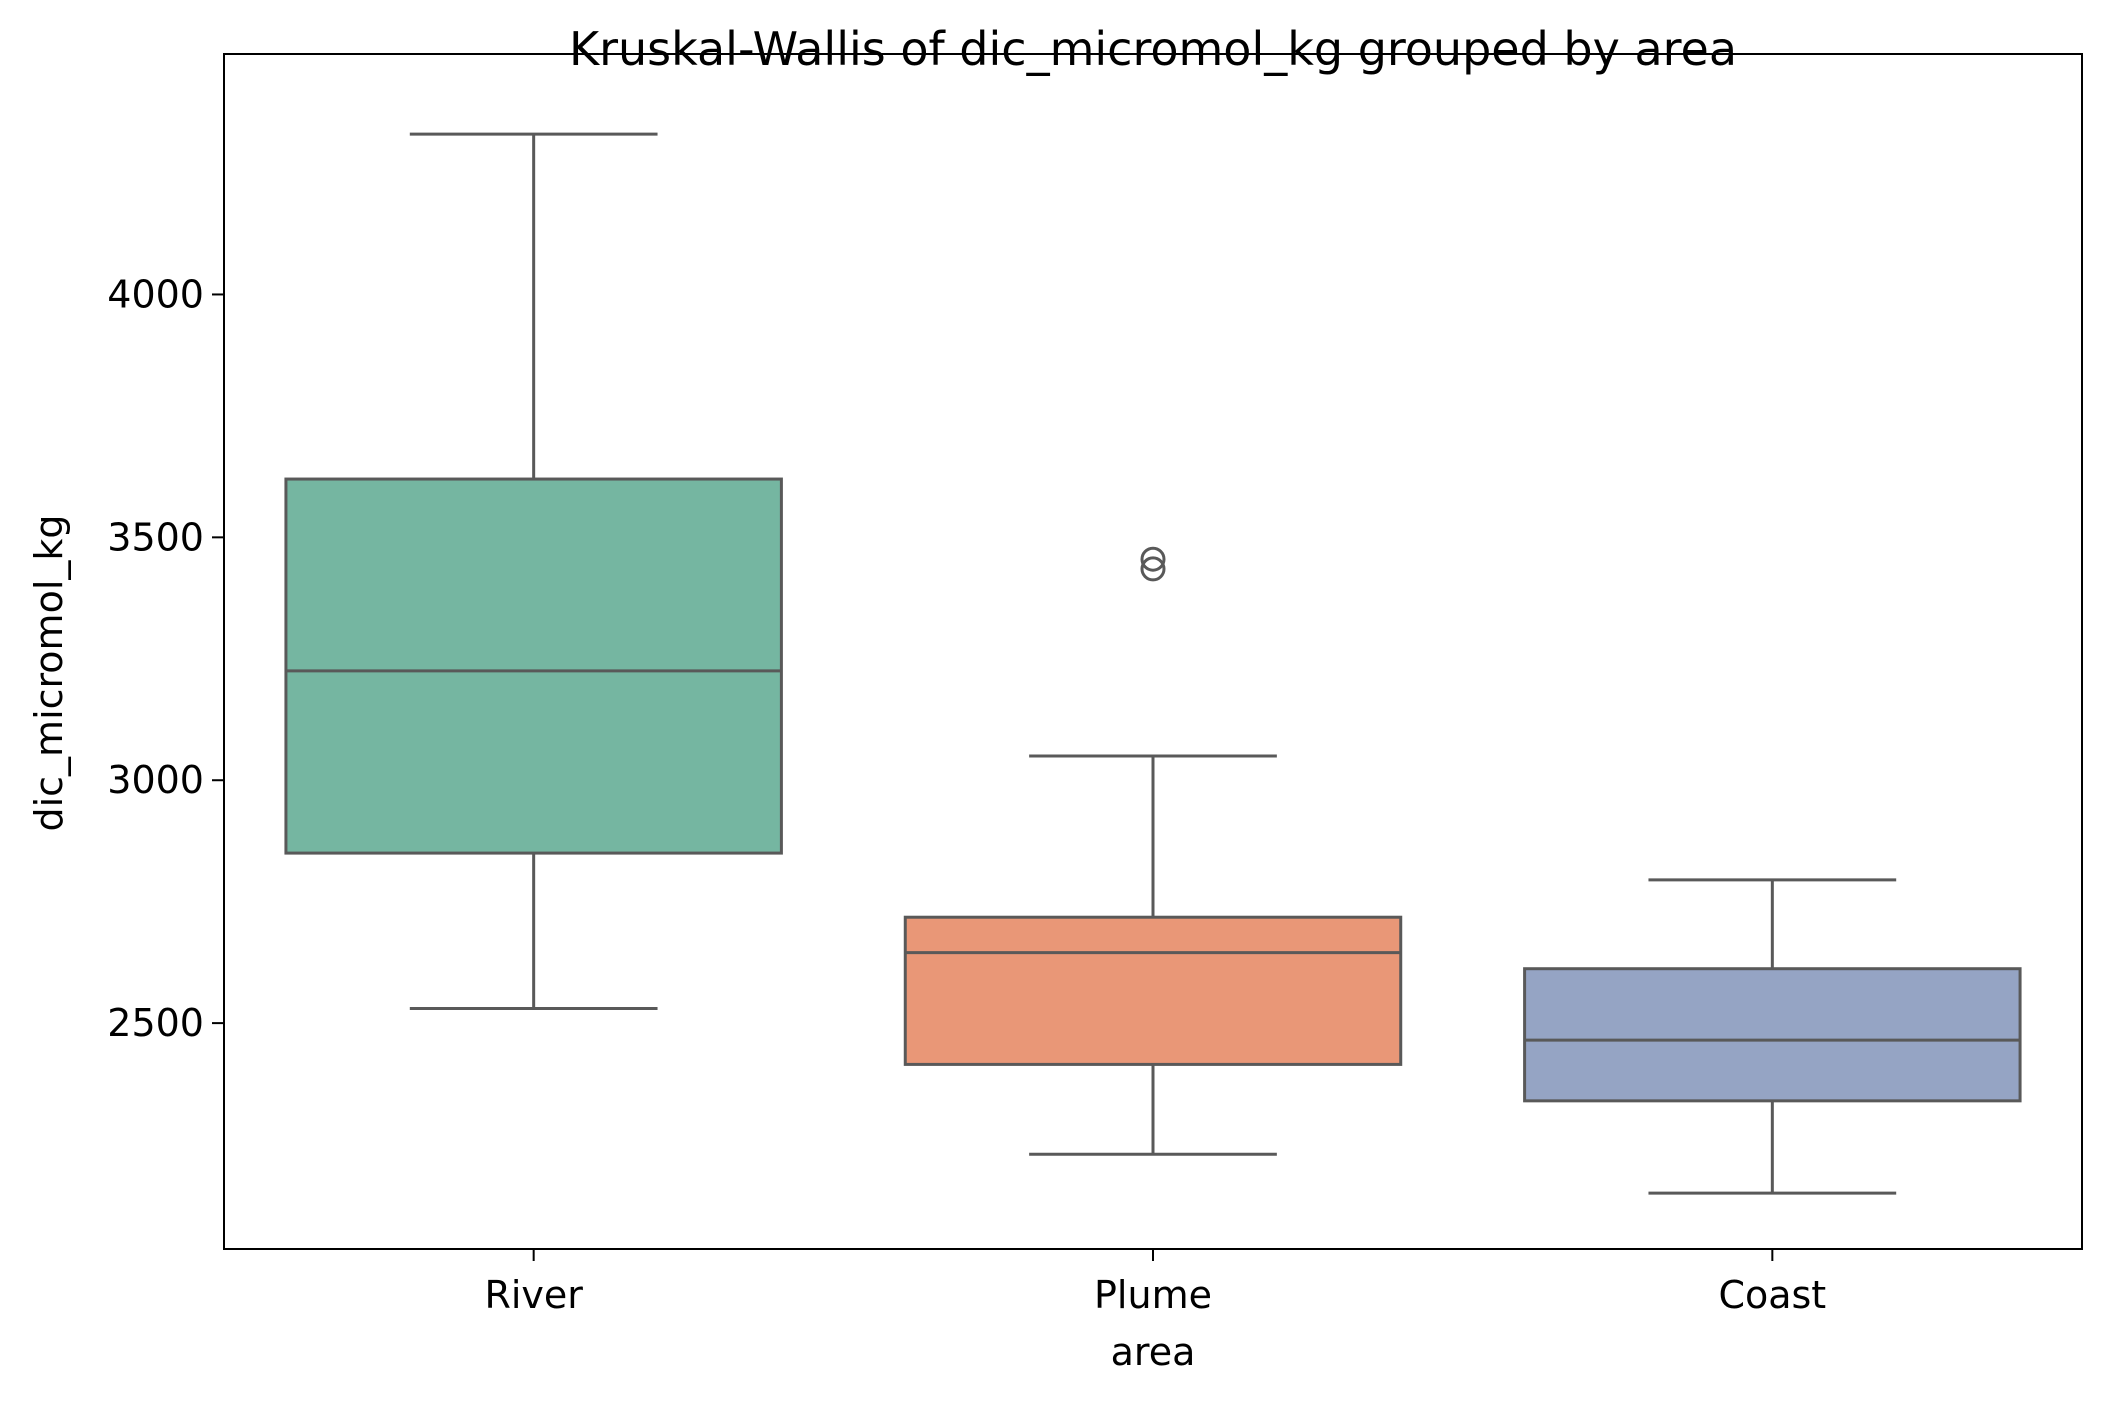  What do you see at coordinates (165, 658) in the screenshot?
I see `y-axis: 2500 3000 3500 4000` at bounding box center [165, 658].